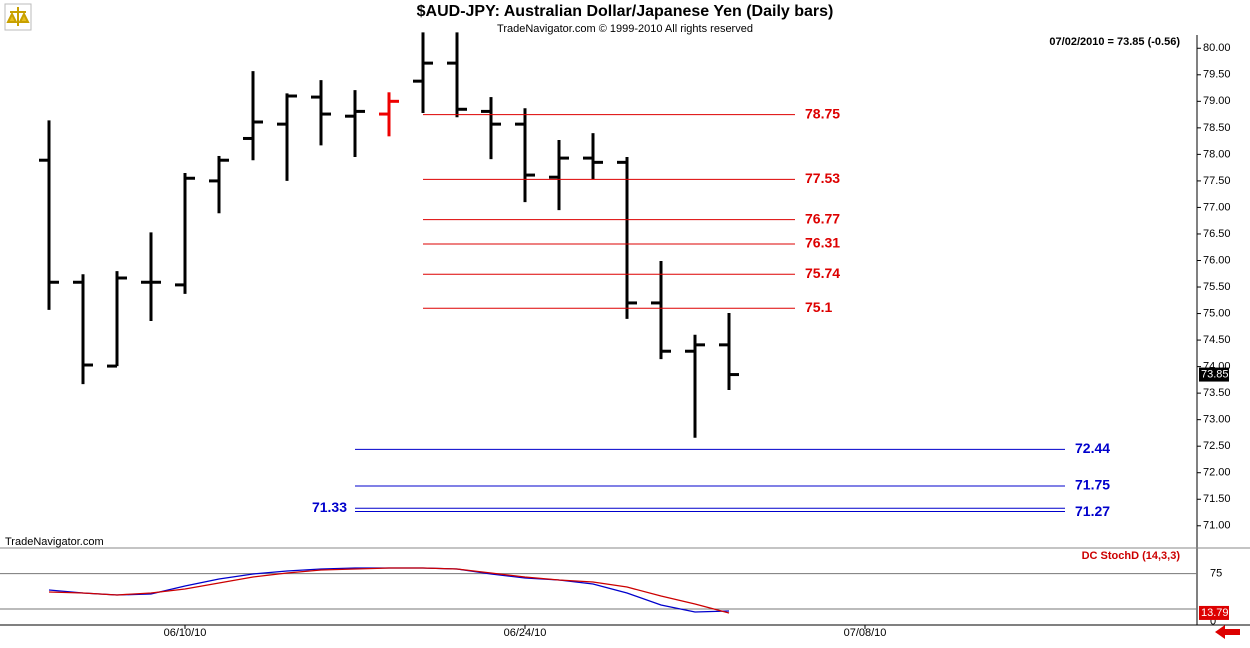 This screenshot has width=1250, height=648. What do you see at coordinates (1217, 420) in the screenshot?
I see `y-tick-label: 73.00` at bounding box center [1217, 420].